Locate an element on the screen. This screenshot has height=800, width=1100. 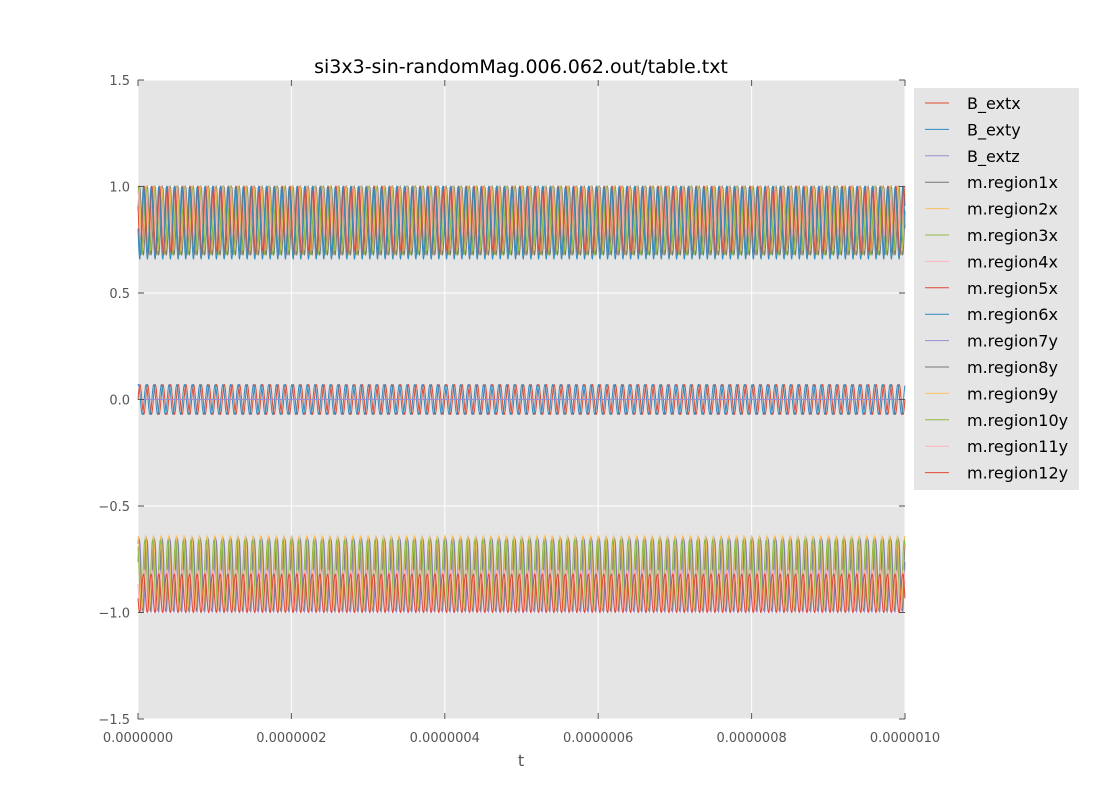
series-line-b_exty is located at coordinates (521, 399).